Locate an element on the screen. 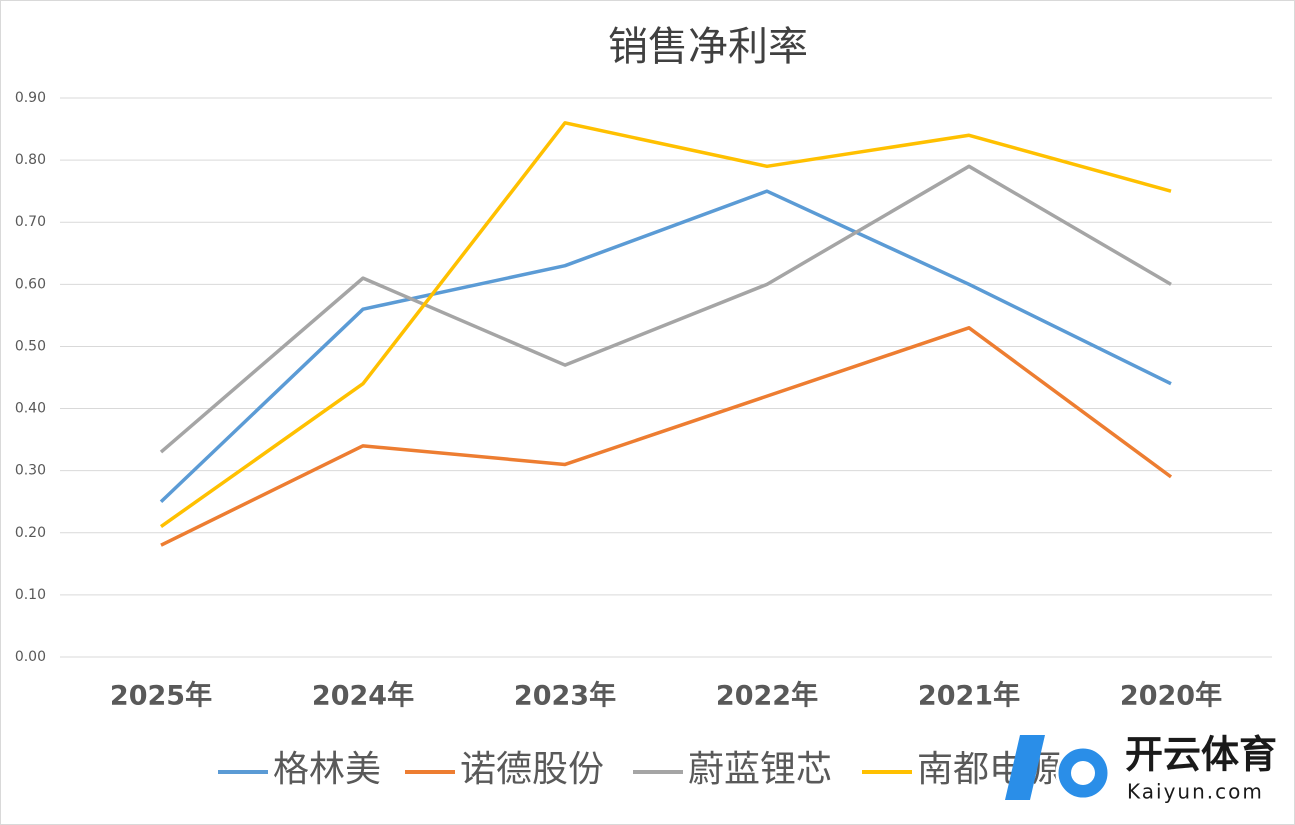 Image resolution: width=1295 pixels, height=825 pixels. y-tick-label: 0.20 is located at coordinates (30, 533).